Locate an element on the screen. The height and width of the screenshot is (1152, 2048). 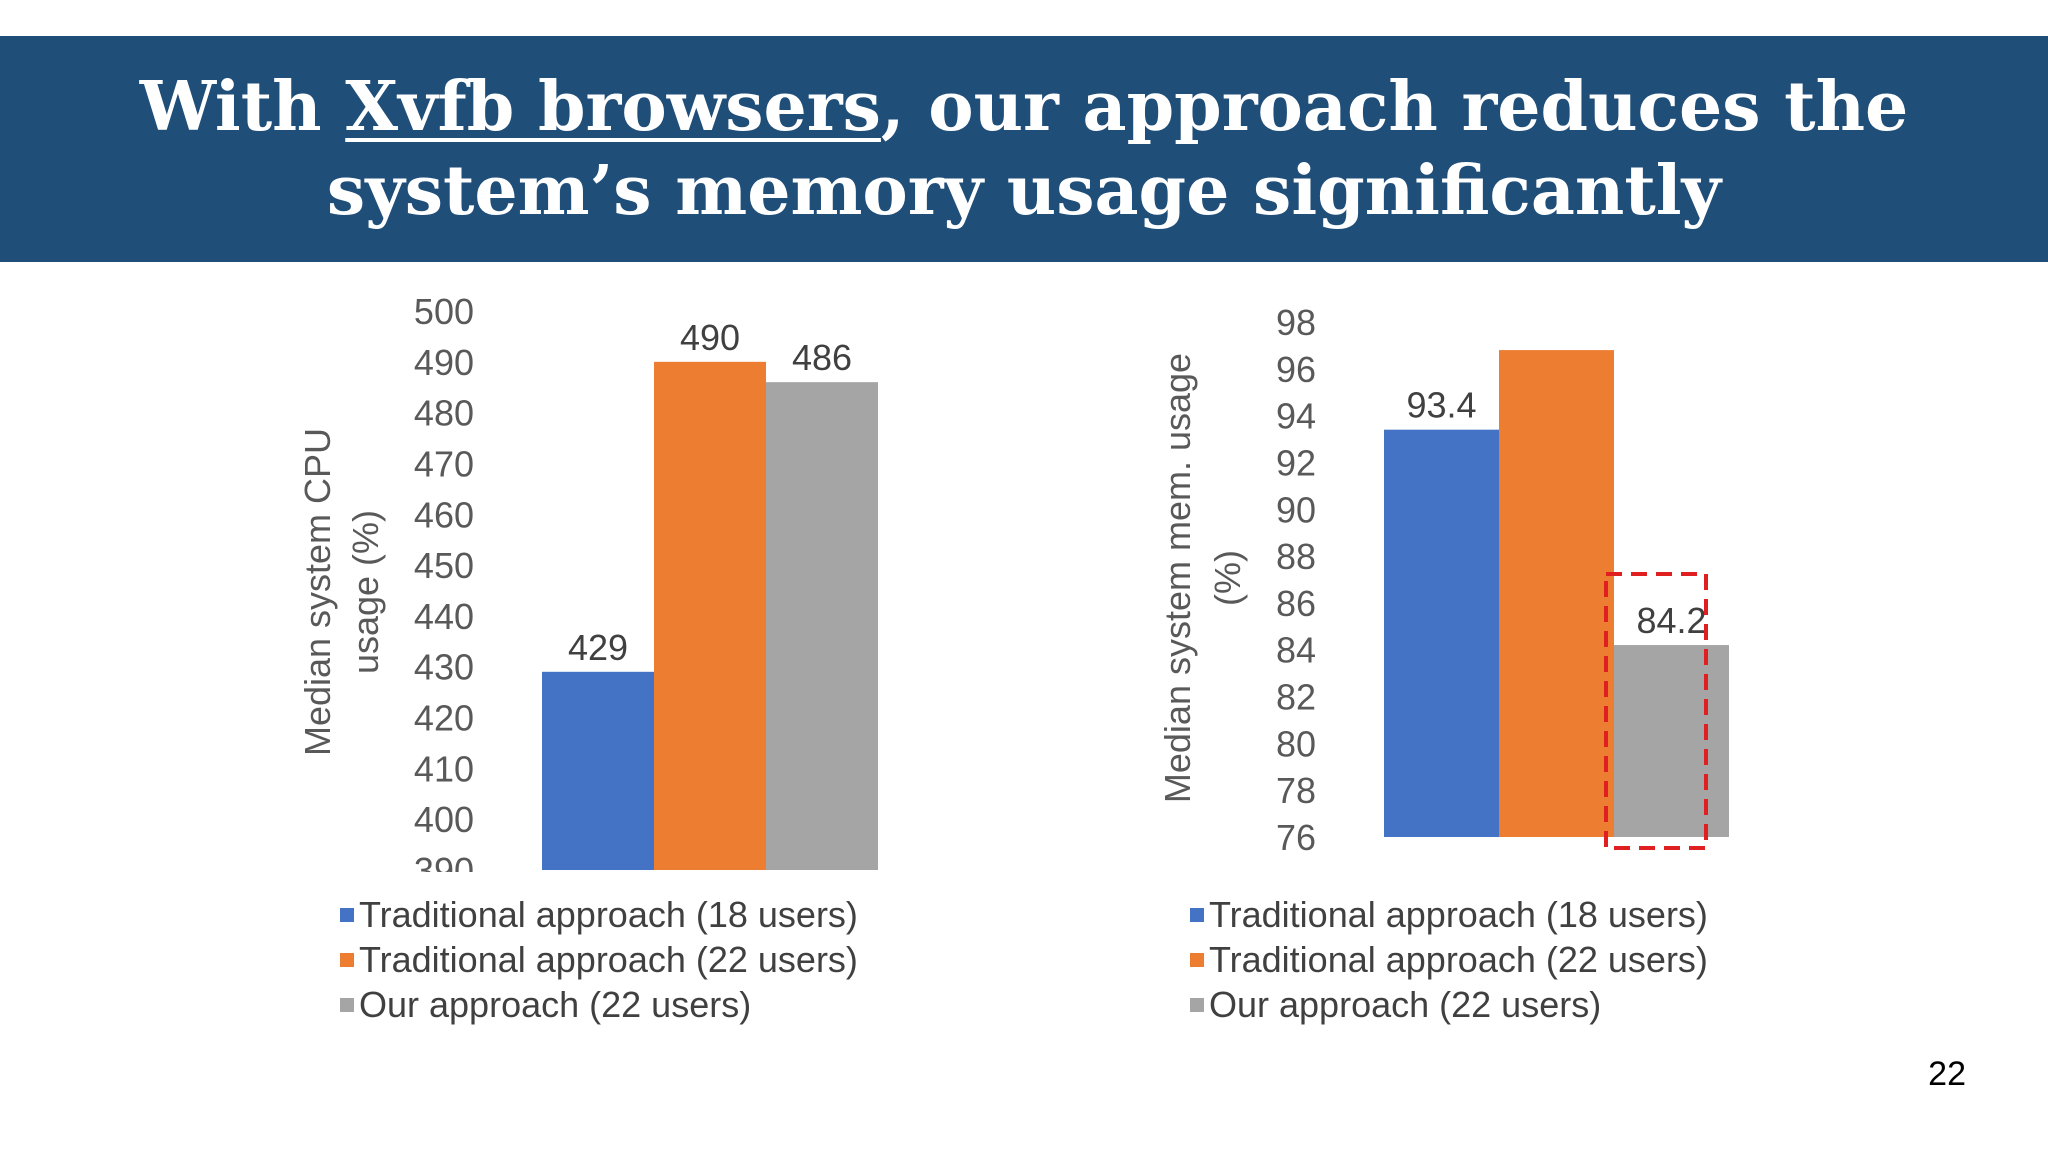
page-number: 22 is located at coordinates (1947, 1074).